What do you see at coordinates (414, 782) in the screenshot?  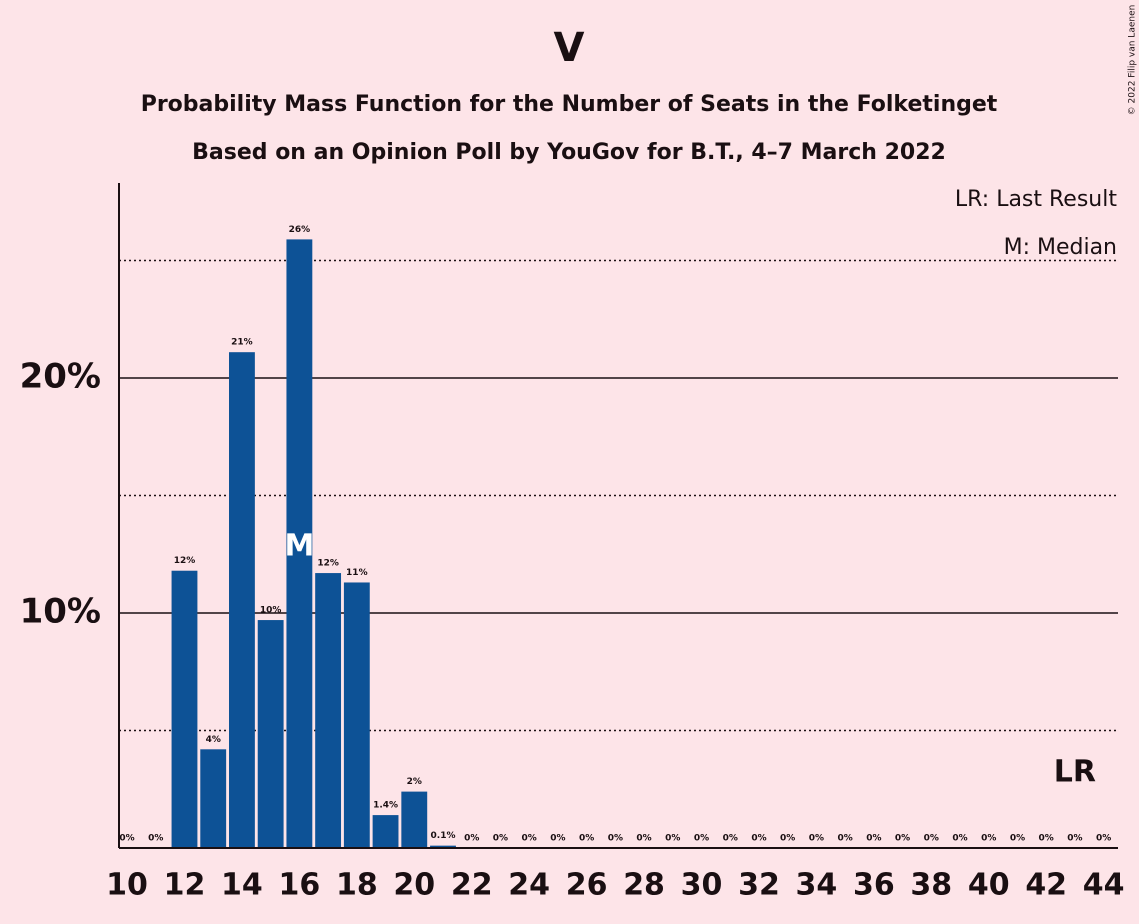 I see `value-label: 2%` at bounding box center [414, 782].